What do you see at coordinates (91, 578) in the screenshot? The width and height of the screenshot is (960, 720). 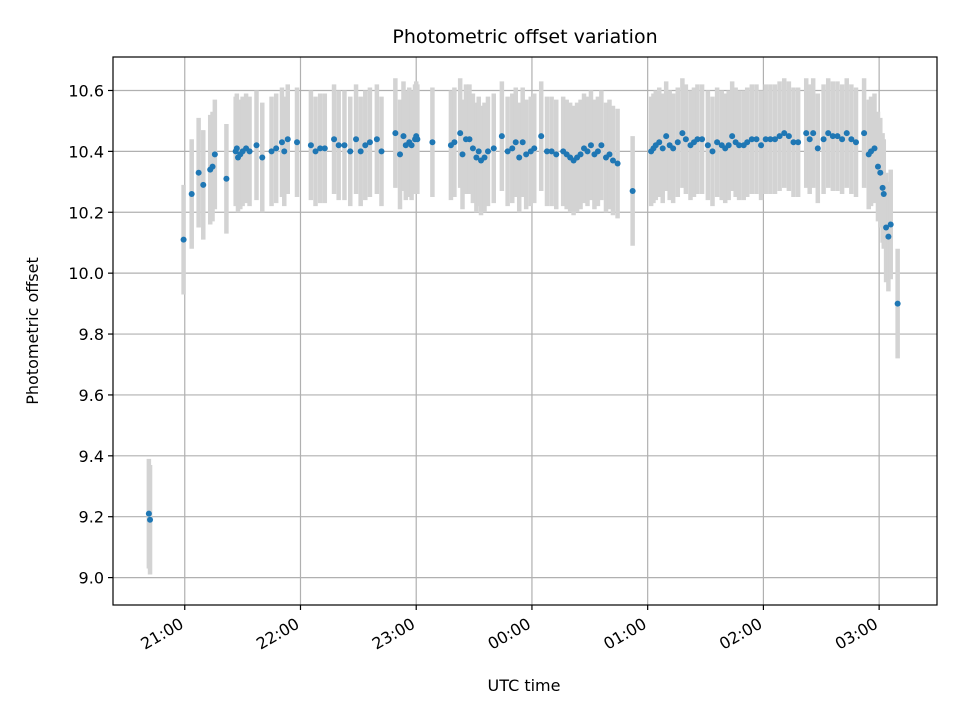 I see `y-tick-label: 9.0` at bounding box center [91, 578].